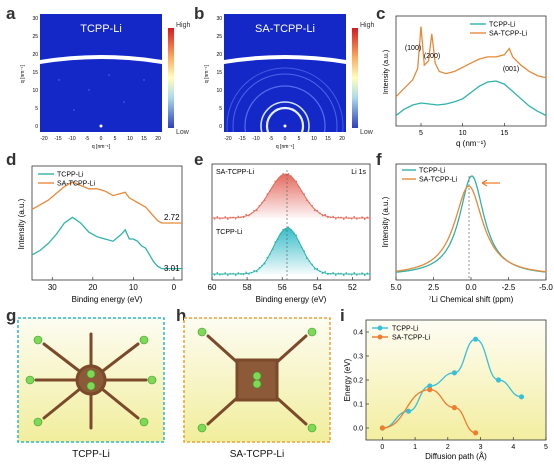 The image size is (554, 464). What do you see at coordinates (450, 391) in the screenshot?
I see `axis-ticks: 0 1 2 3 4 5 0.0 0.1 0.2 0.3 0.4` at bounding box center [450, 391].